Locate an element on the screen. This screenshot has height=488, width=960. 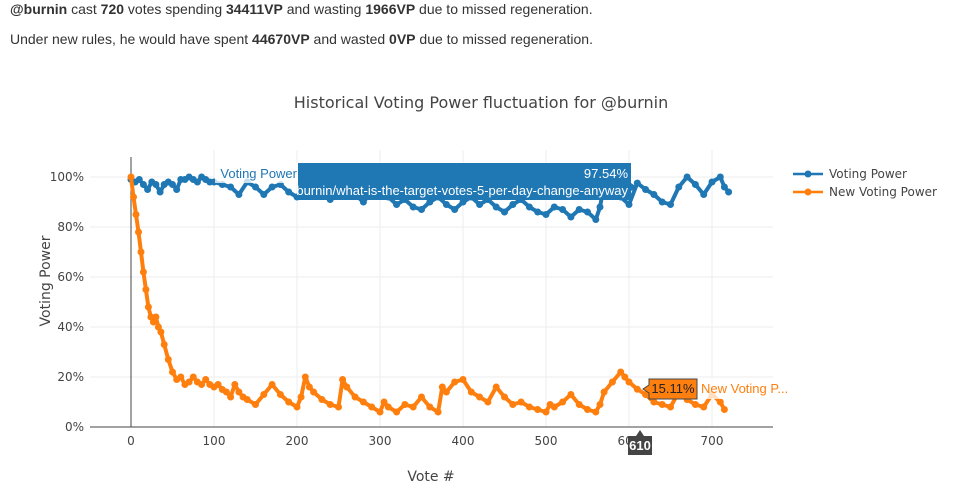
legend-item-voting-power: Voting Power is located at coordinates (850, 174).